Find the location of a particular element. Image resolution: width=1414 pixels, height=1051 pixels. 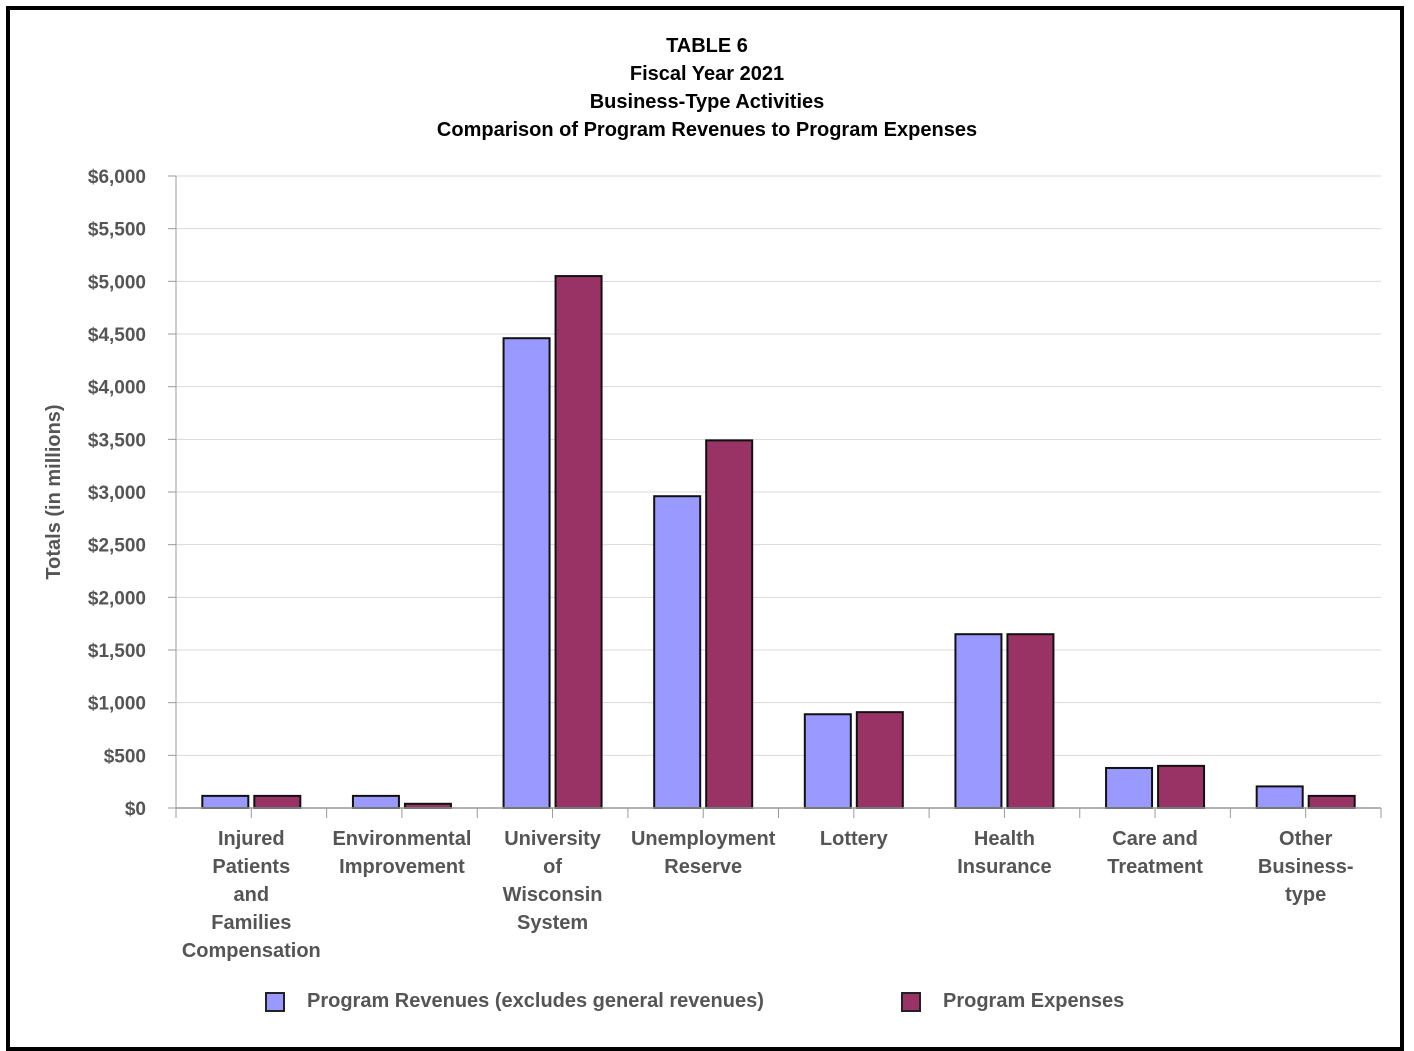

y-tick-label: $5,000 is located at coordinates (117, 282).